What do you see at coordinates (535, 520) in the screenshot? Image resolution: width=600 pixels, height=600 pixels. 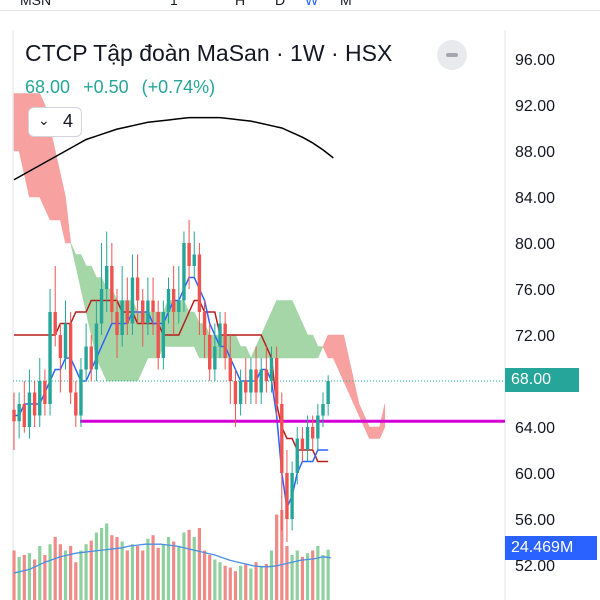 I see `y-tick-label: 56.00` at bounding box center [535, 520].